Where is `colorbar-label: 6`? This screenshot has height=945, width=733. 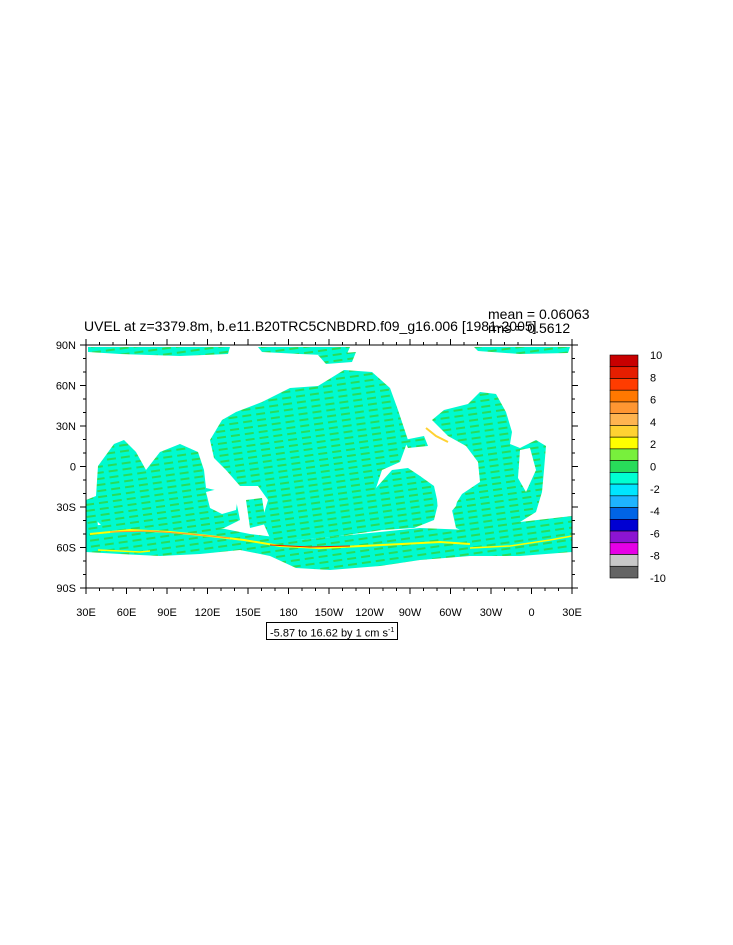
colorbar-label: 6 is located at coordinates (653, 401).